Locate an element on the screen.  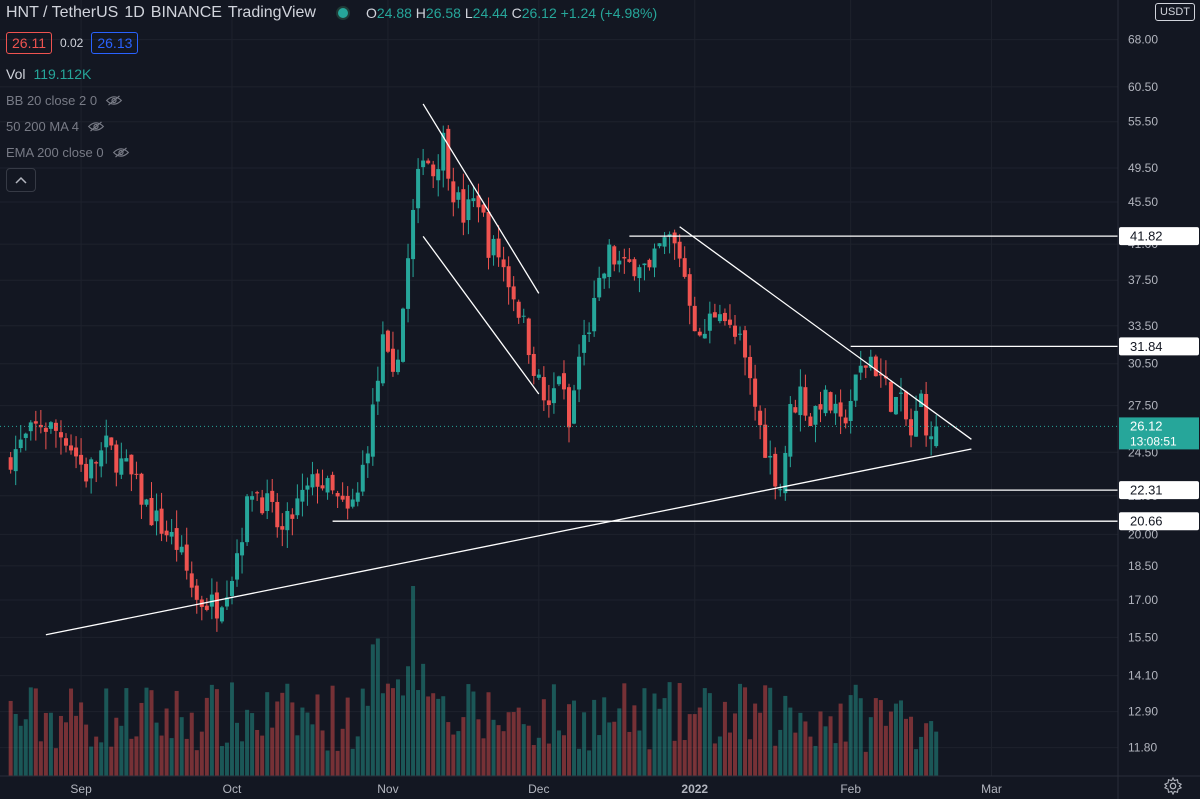
sell-price-button: 26.11 is located at coordinates (29, 43).